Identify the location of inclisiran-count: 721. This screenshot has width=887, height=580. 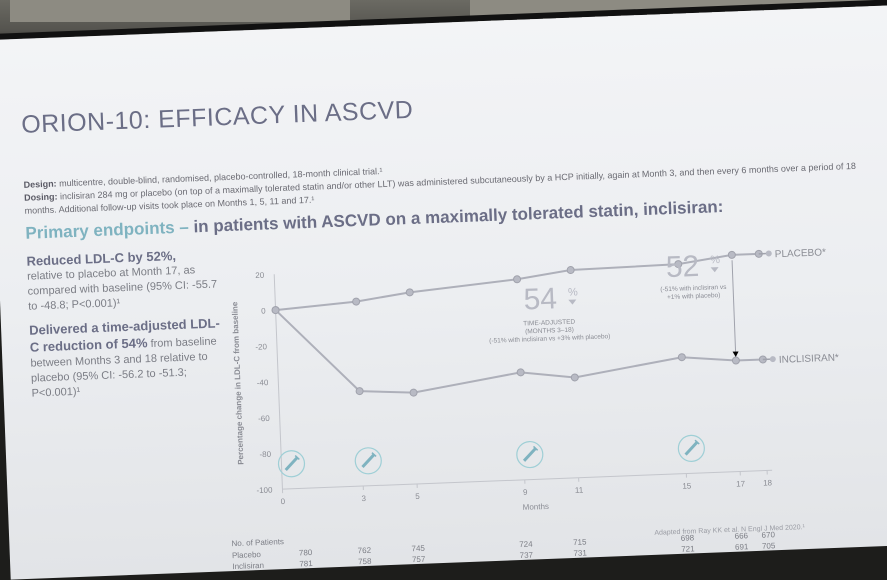
(688, 549).